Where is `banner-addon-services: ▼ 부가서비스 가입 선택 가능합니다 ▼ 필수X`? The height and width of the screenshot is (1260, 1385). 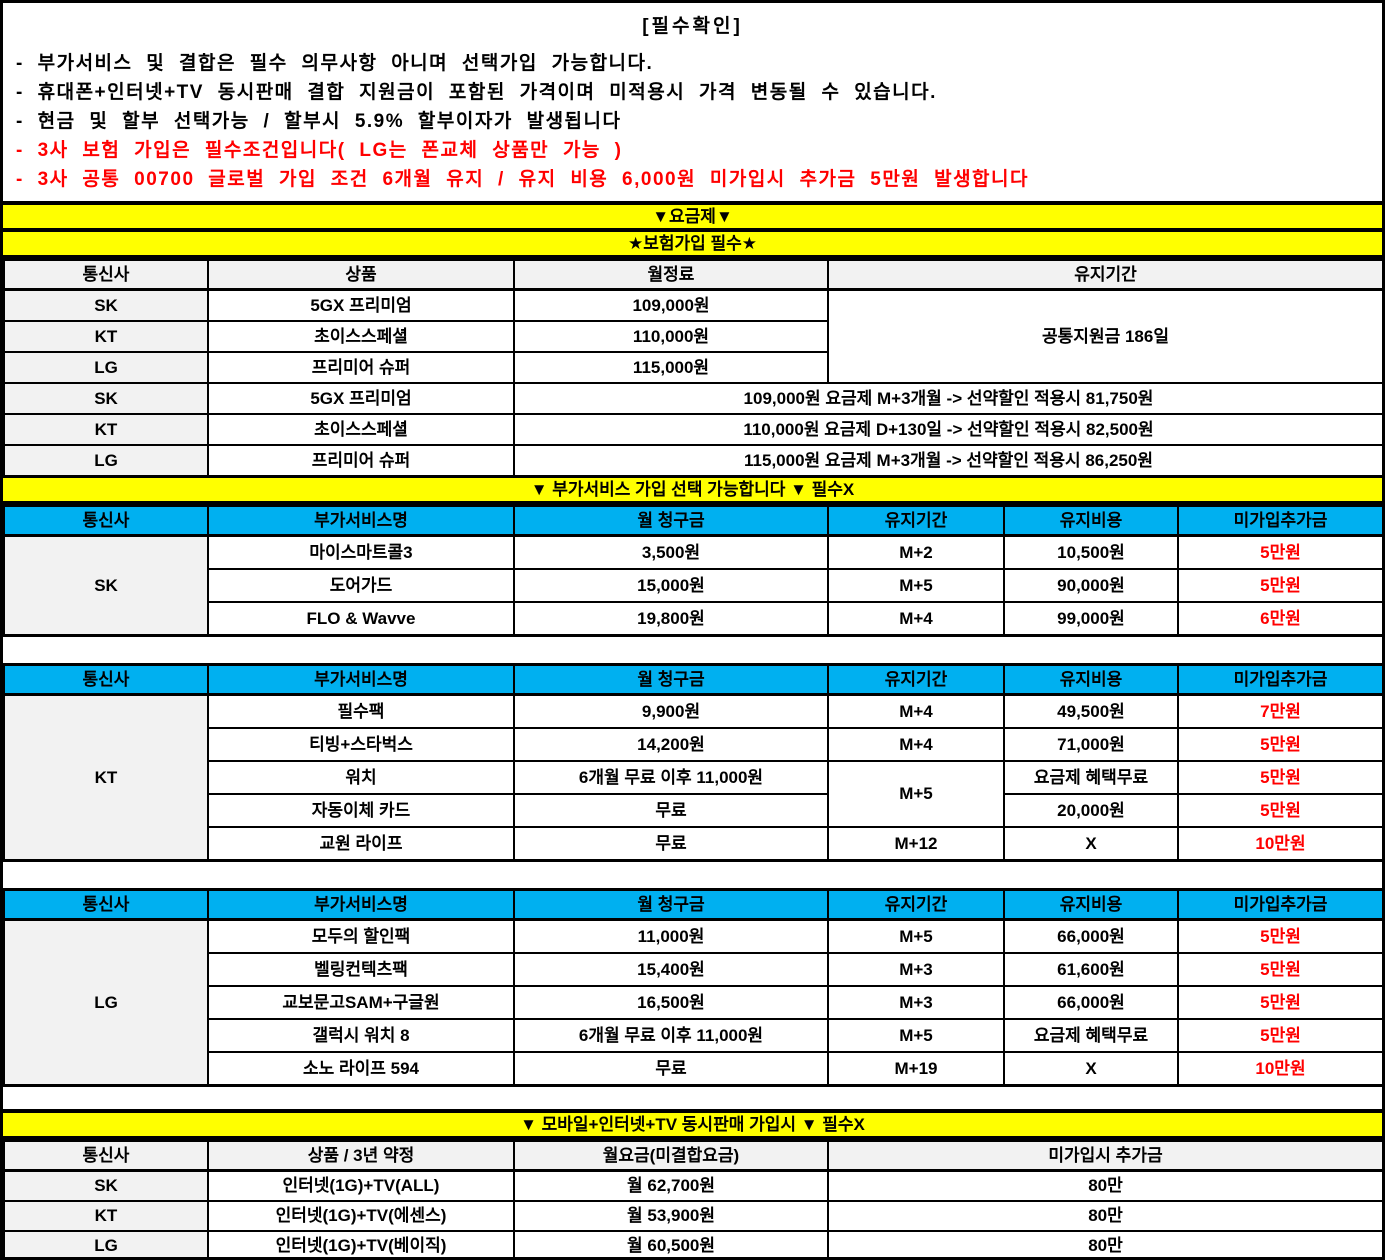 banner-addon-services: ▼ 부가서비스 가입 선택 가능합니다 ▼ 필수X is located at coordinates (692, 491).